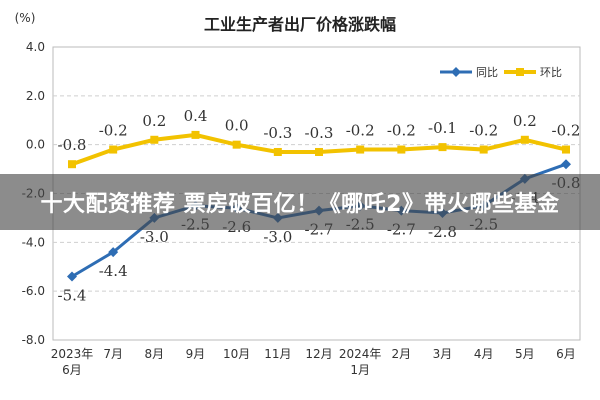 The image size is (600, 400). I want to click on x-tick-label: 8月, so click(155, 354).